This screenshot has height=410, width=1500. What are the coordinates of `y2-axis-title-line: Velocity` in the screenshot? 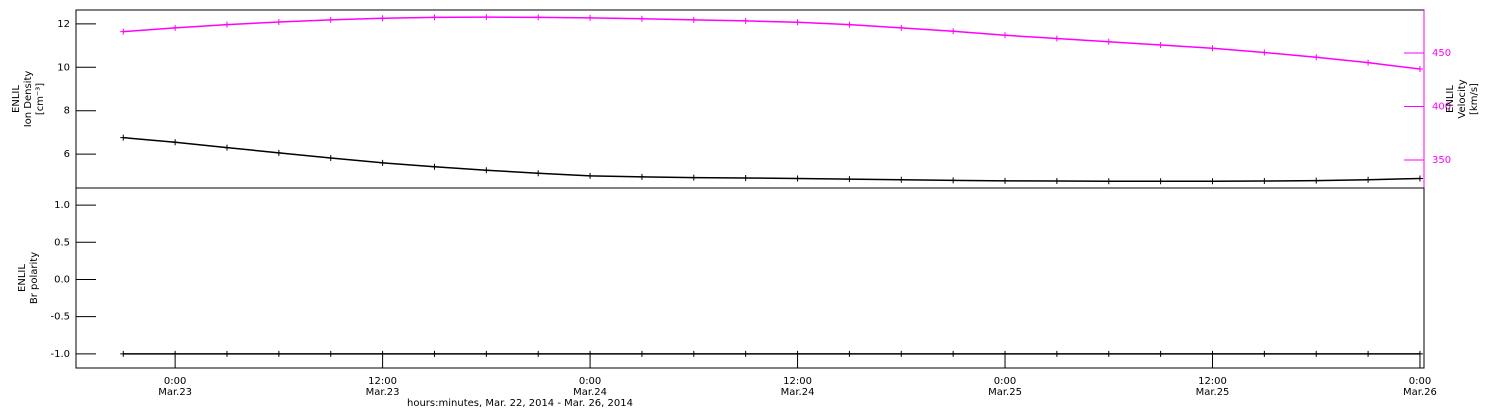 It's located at (1462, 98).